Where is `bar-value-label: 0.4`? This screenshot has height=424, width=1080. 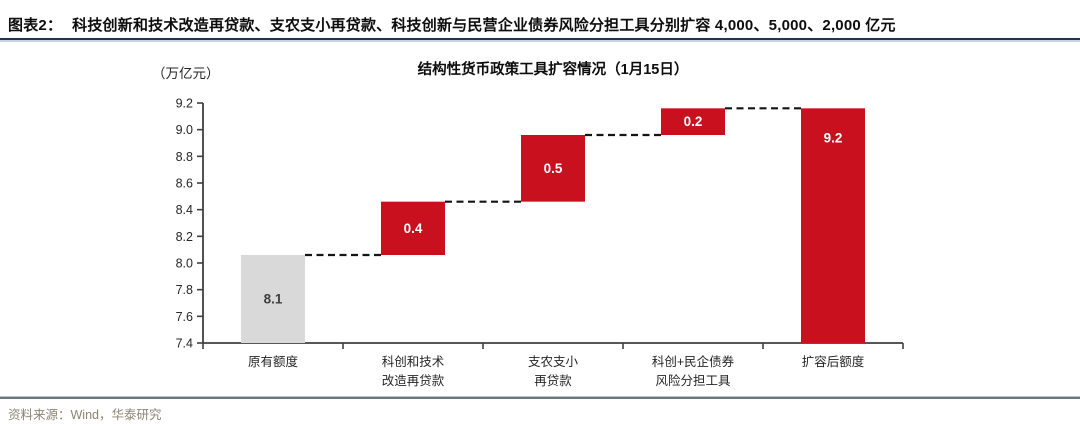 bar-value-label: 0.4 is located at coordinates (413, 228).